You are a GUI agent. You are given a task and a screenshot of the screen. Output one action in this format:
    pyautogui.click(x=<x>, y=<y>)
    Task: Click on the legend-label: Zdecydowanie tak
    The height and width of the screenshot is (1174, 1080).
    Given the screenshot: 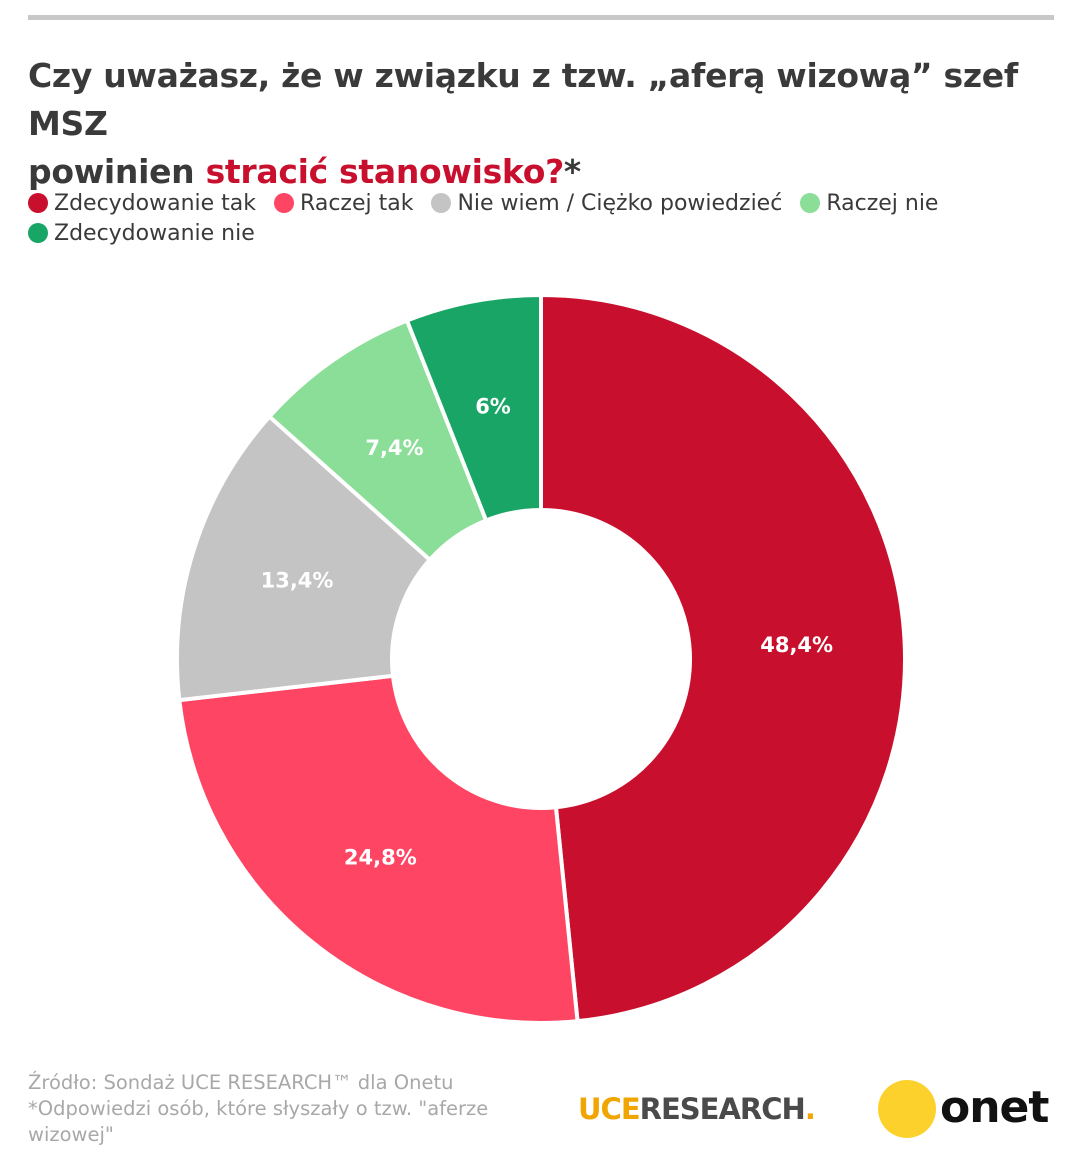 What is the action you would take?
    pyautogui.click(x=155, y=203)
    